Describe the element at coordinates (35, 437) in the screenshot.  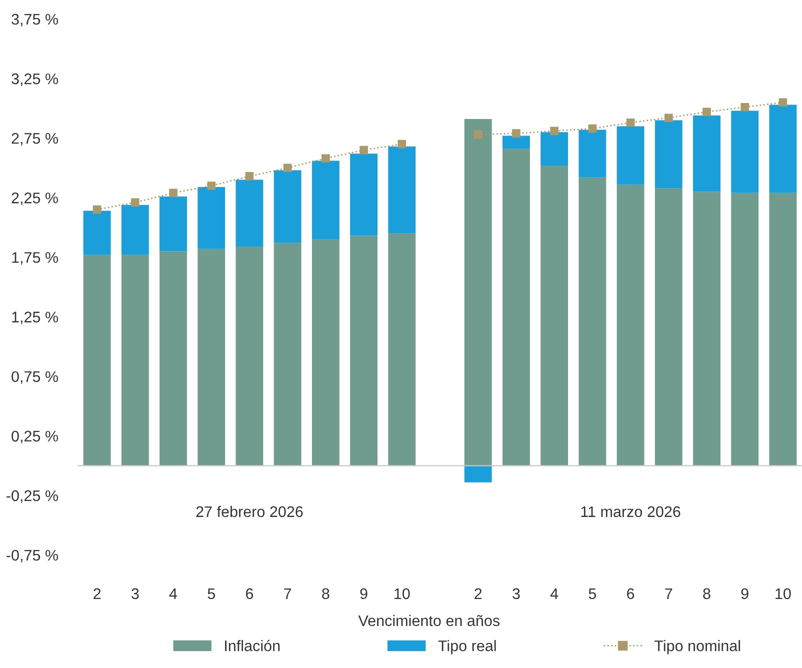
I see `y-tick-label: 0,25 %` at that location.